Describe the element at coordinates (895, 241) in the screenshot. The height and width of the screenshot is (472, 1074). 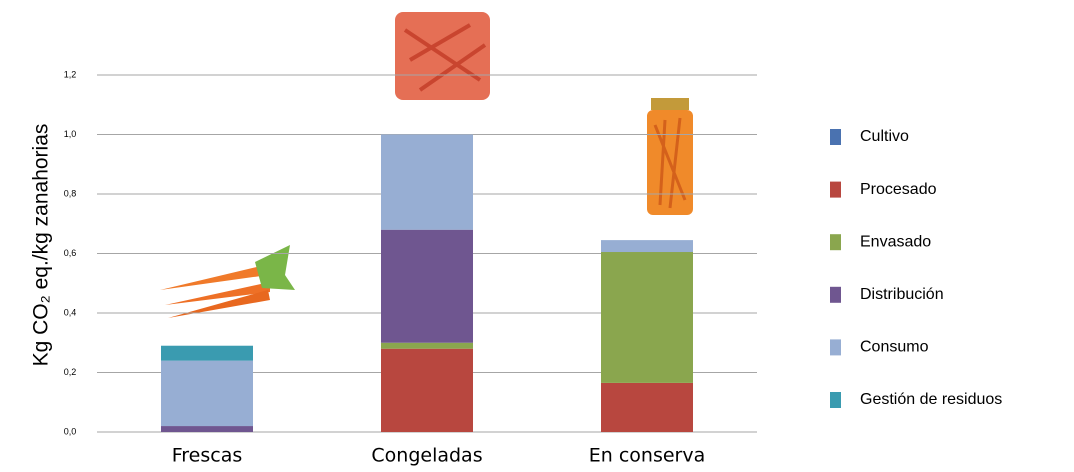
I see `legend-label: Envasado` at that location.